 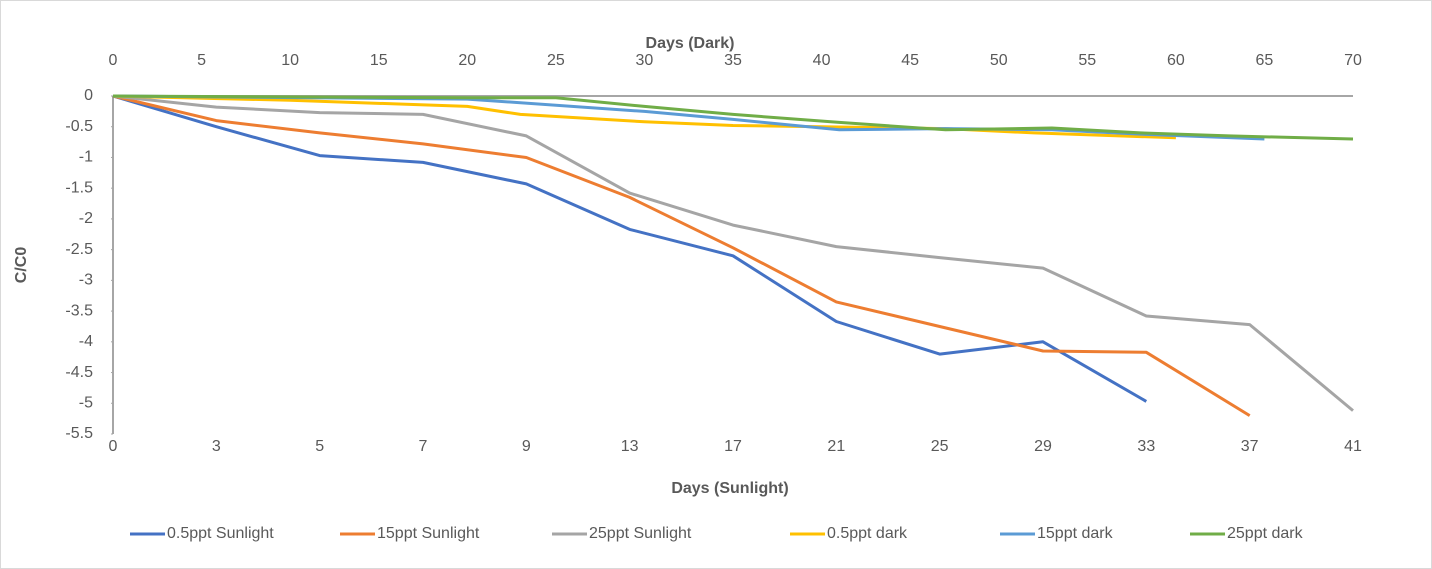 I want to click on y-tick-label: -0.5, so click(x=79, y=126).